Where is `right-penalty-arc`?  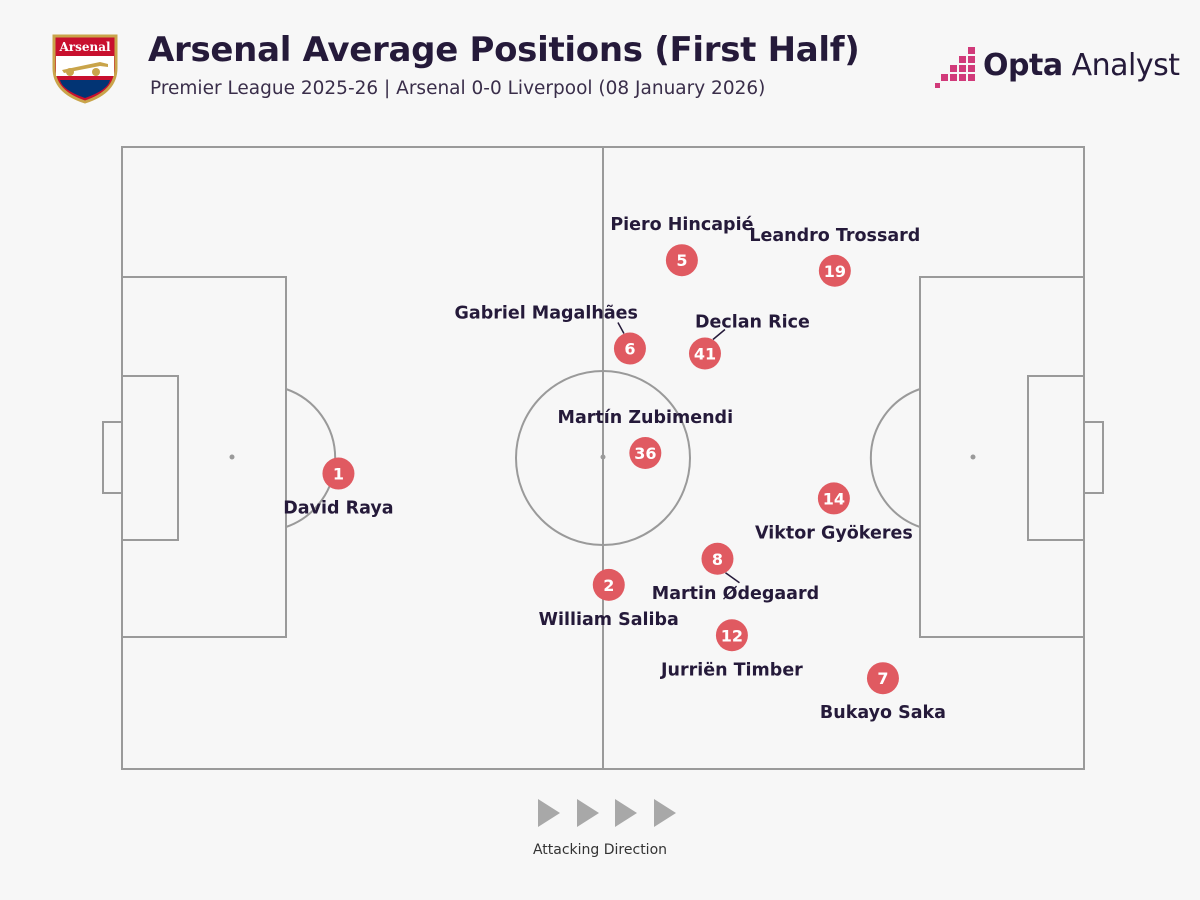
right-penalty-arc is located at coordinates (895, 458).